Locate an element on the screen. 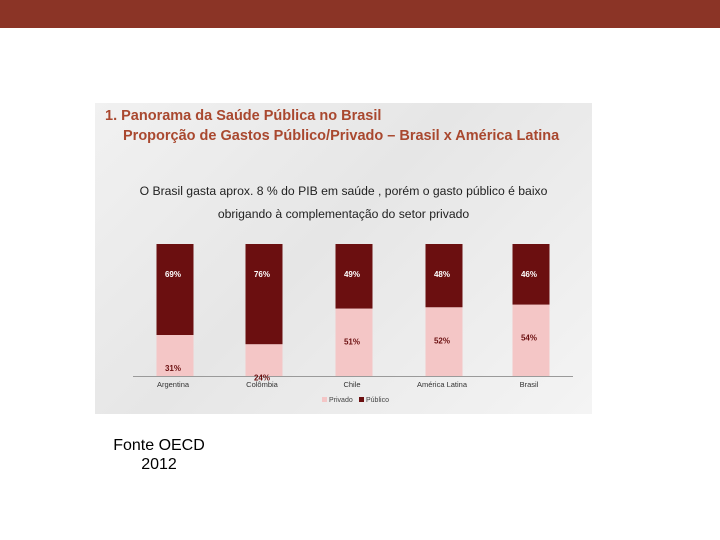  legend-label-publico: Público is located at coordinates (377, 400).